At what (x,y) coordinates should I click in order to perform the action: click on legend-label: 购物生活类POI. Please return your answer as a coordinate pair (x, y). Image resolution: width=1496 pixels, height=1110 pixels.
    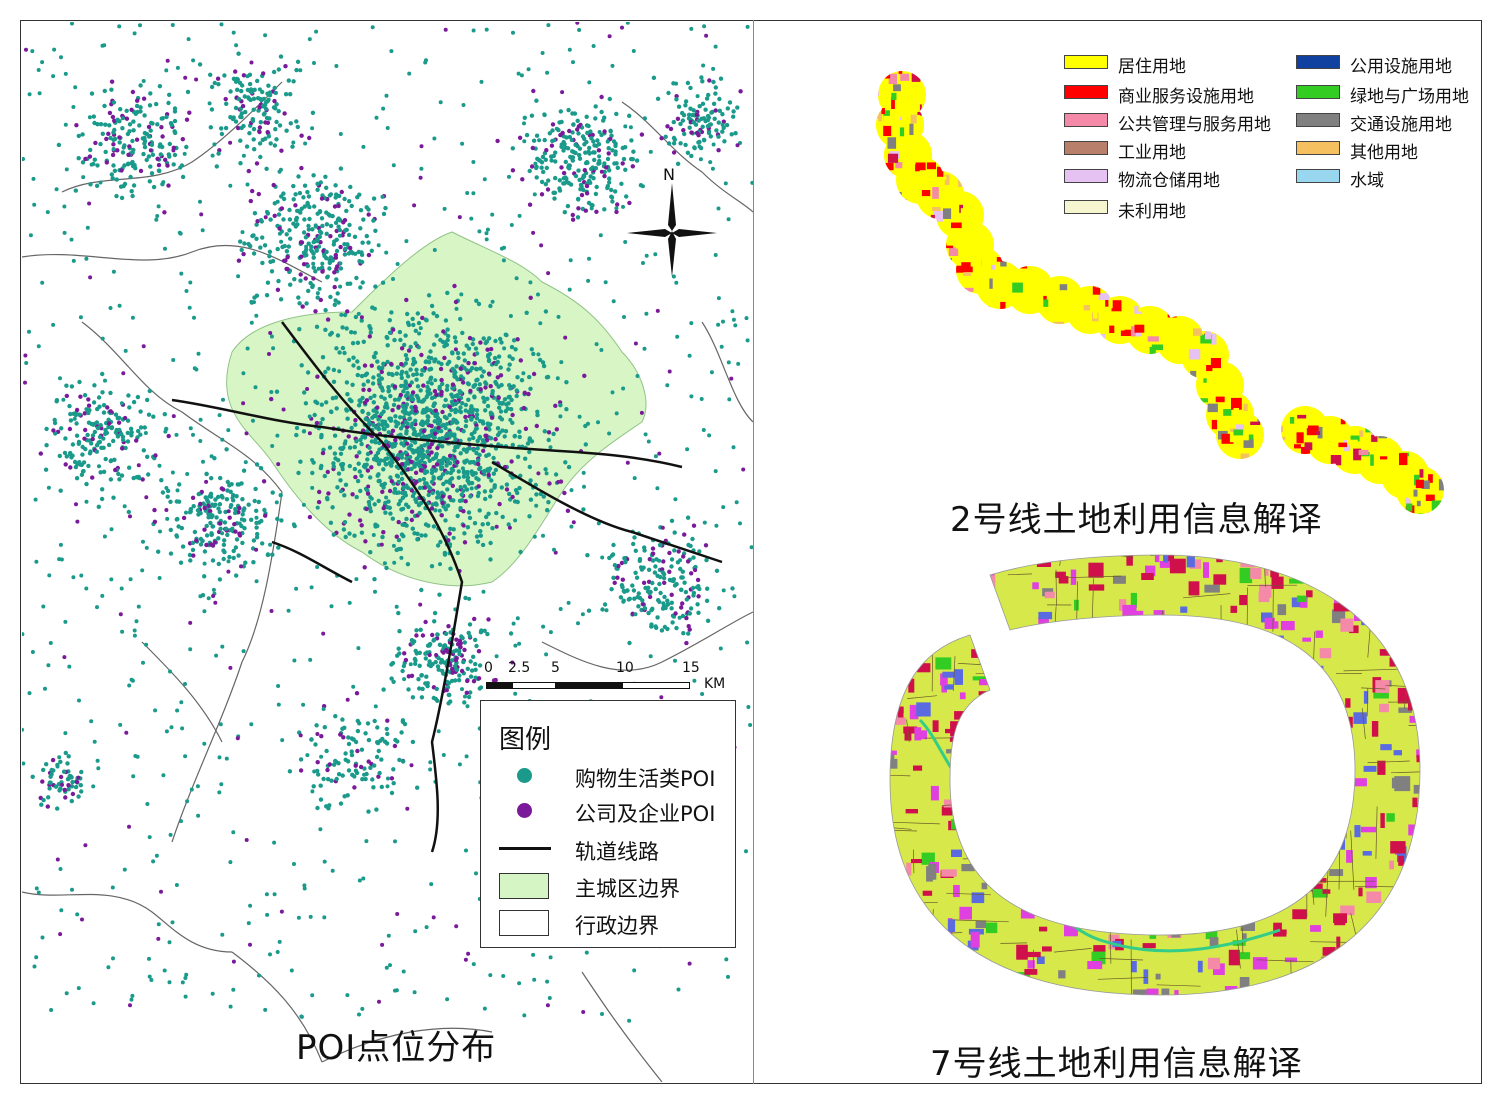
    Looking at the image, I should click on (645, 779).